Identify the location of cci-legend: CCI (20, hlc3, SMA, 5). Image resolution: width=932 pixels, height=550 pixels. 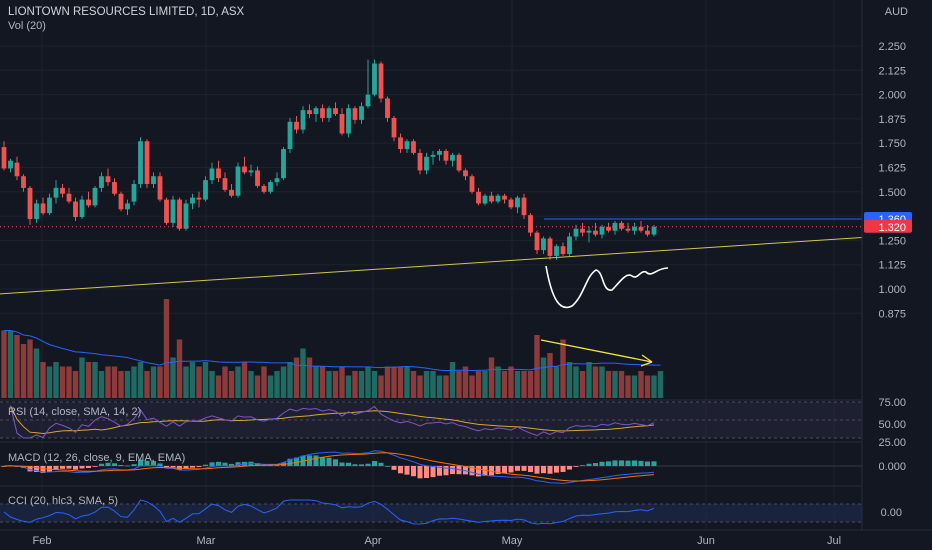
(63, 501).